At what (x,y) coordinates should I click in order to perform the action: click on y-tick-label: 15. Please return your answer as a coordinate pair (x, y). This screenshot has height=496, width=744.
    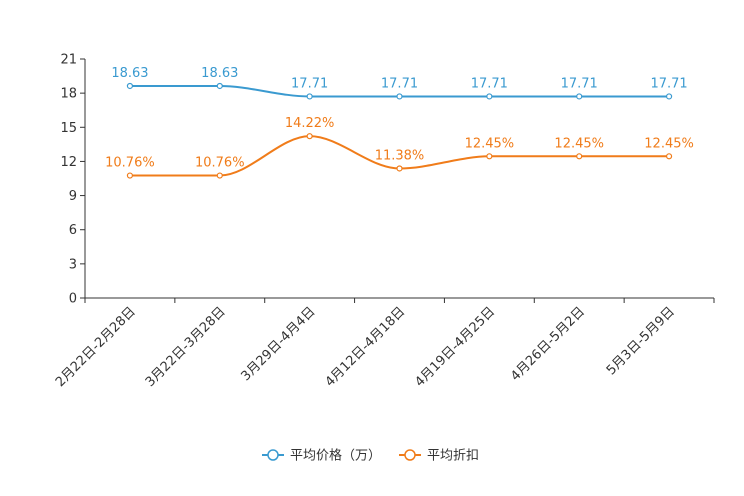
    Looking at the image, I should click on (68, 128).